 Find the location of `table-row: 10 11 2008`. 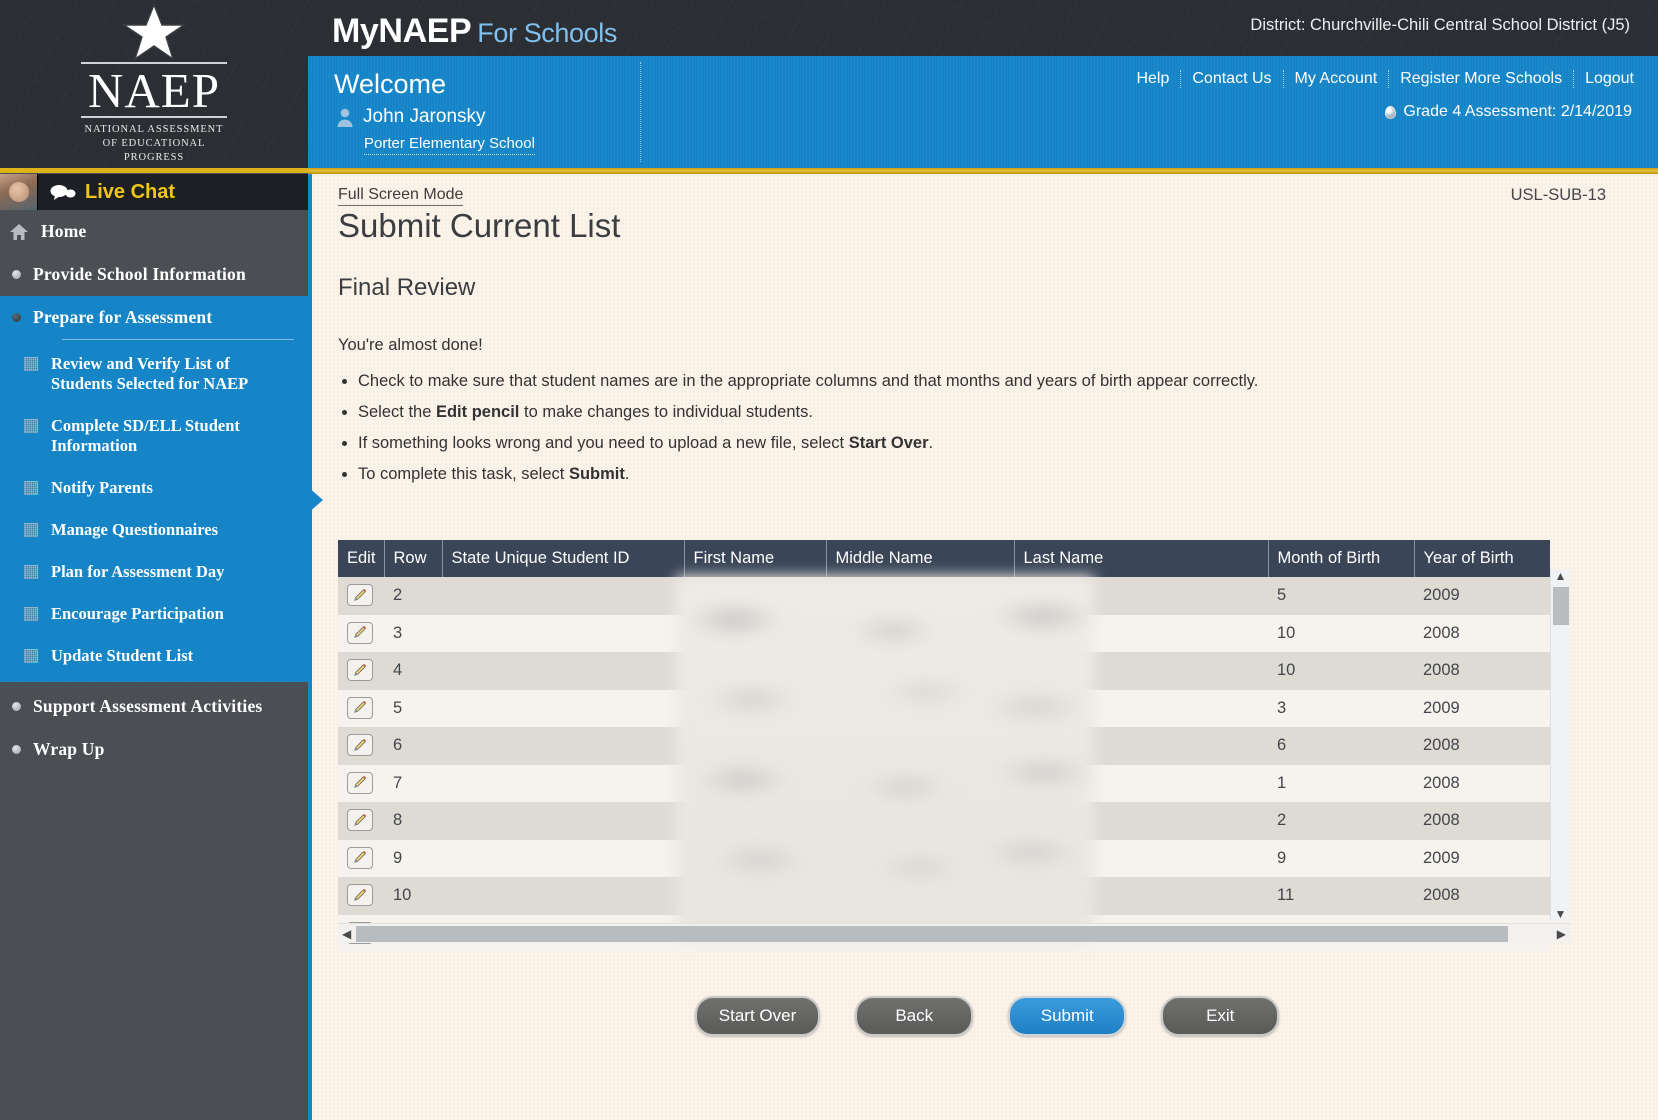

table-row: 10 11 2008 is located at coordinates (944, 896).